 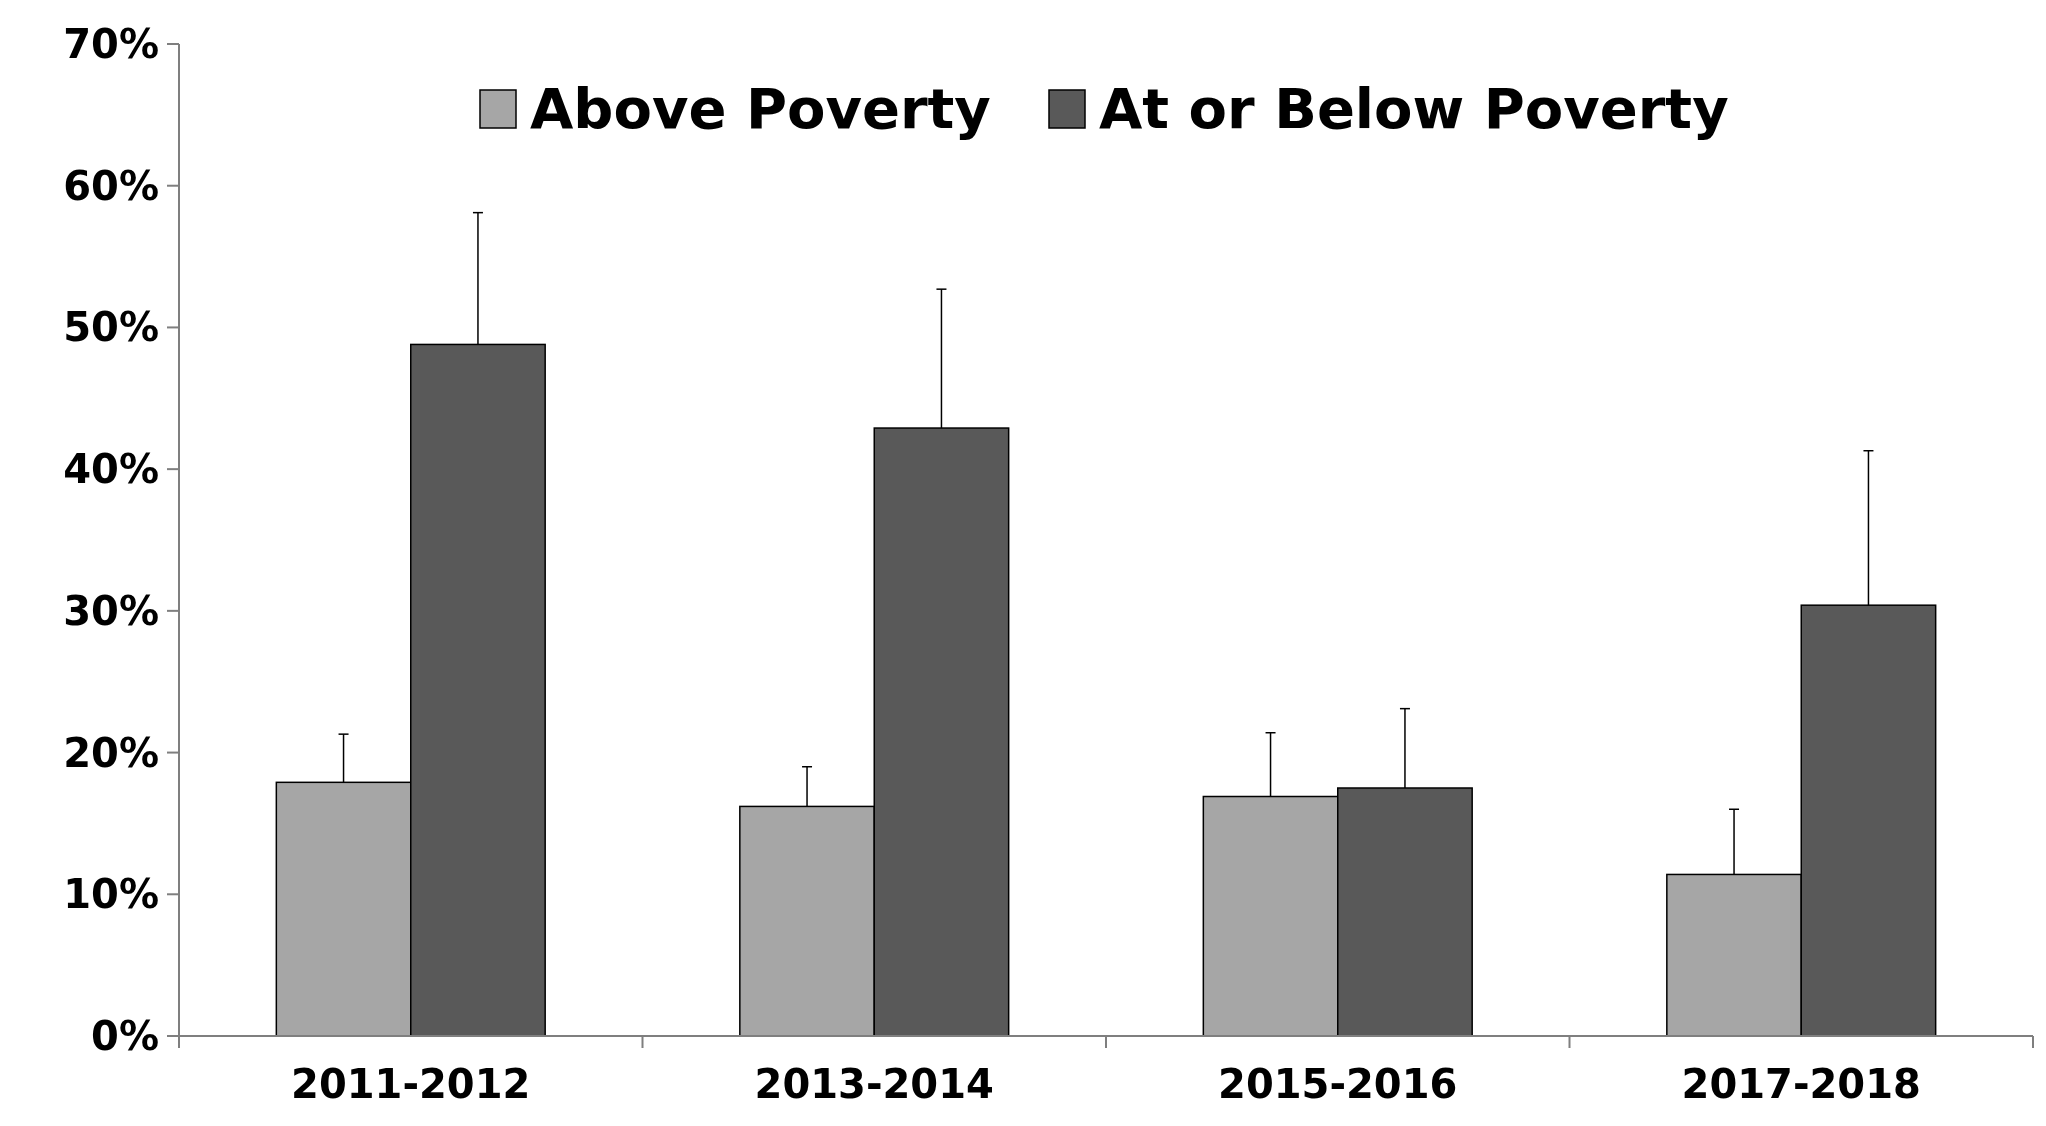 I want to click on y-tick-label: 0%, so click(x=125, y=1036).